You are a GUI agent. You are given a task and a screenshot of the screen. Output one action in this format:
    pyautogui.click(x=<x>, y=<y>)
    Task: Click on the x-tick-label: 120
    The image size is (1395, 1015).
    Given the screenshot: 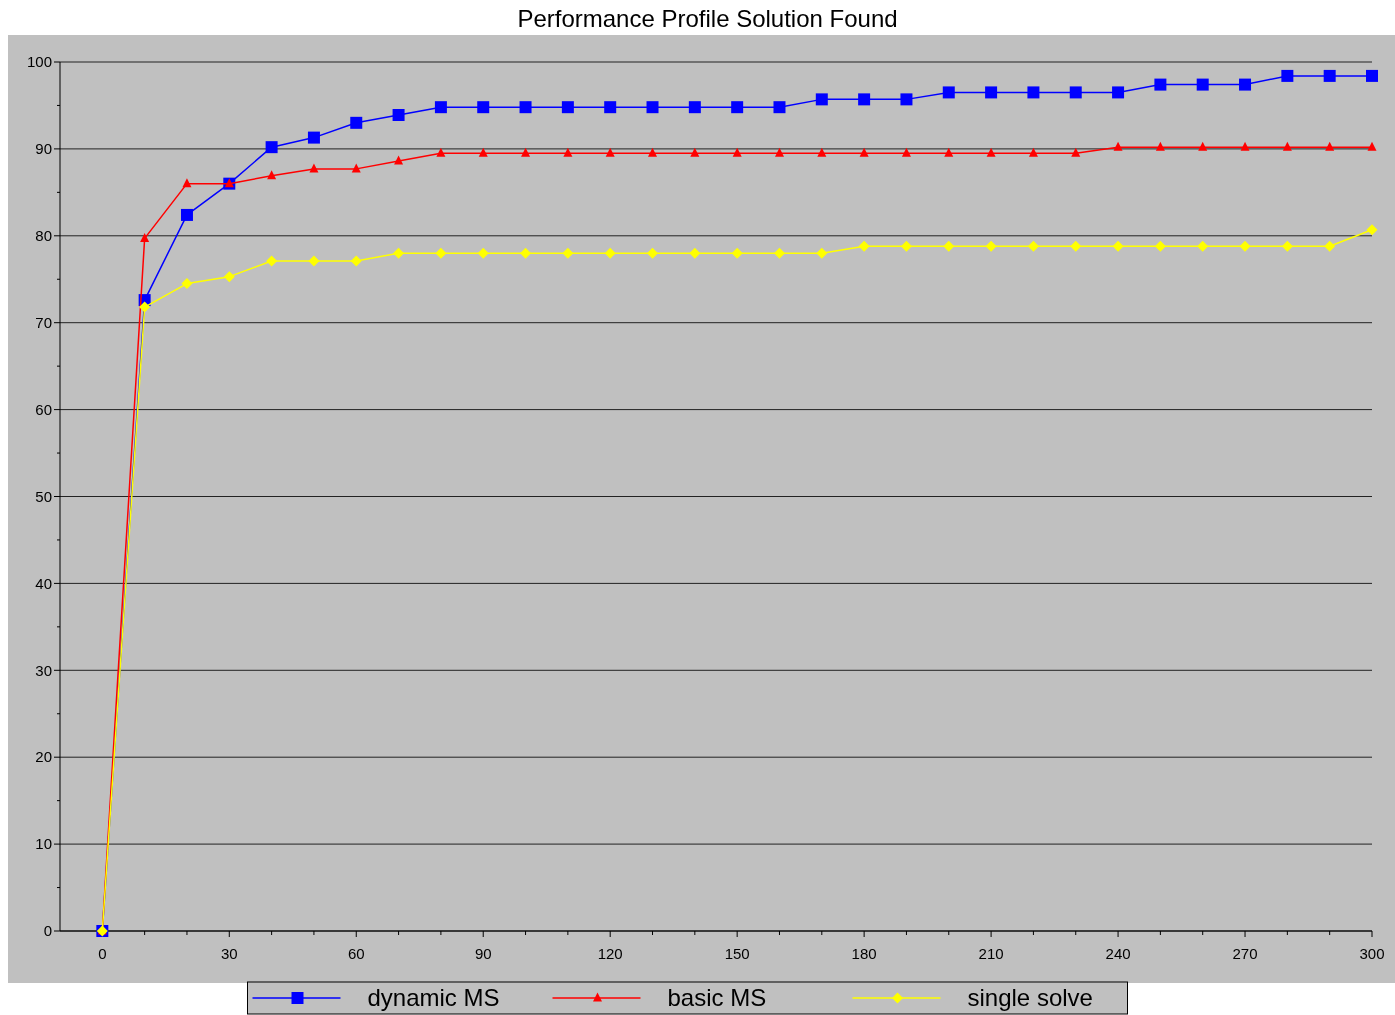 What is the action you would take?
    pyautogui.click(x=610, y=953)
    